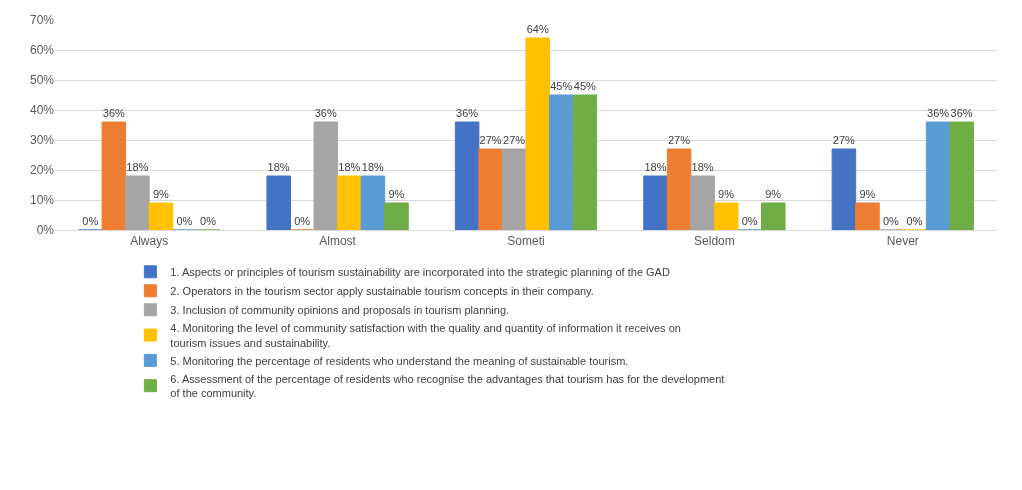  Describe the element at coordinates (526, 241) in the screenshot. I see `x-tick-label: Someti` at that location.